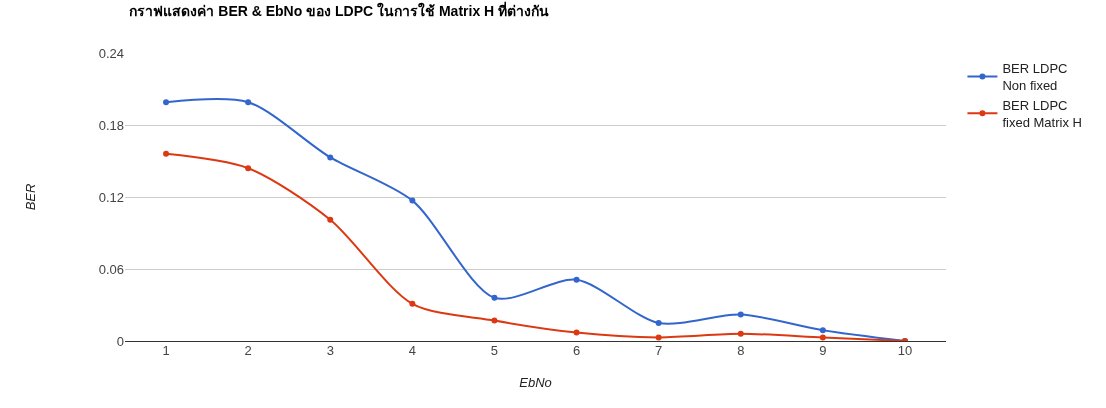  Describe the element at coordinates (494, 350) in the screenshot. I see `x-tick-label: 5` at that location.